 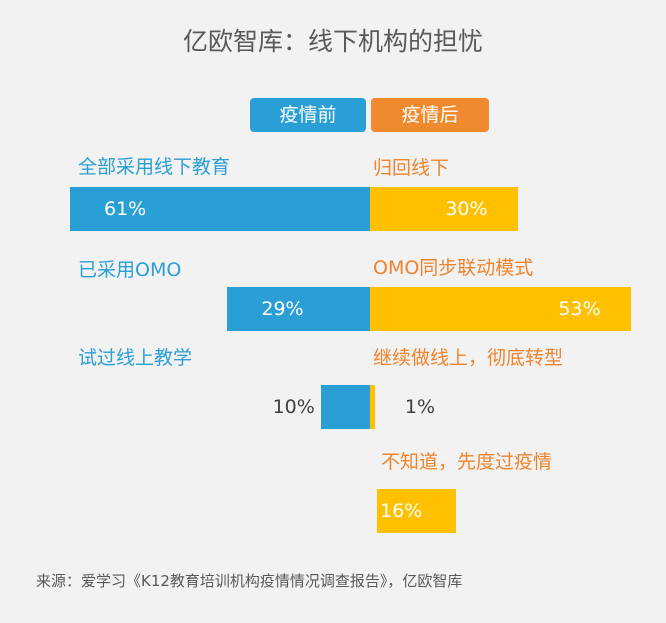 I want to click on bar-label-after: 16%, so click(x=401, y=511).